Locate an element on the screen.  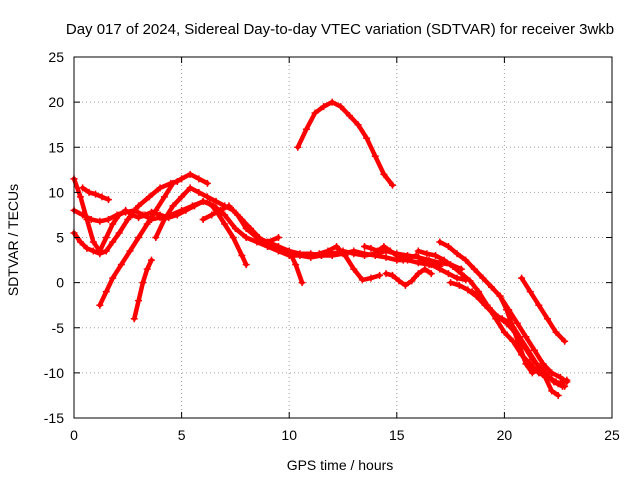
x-axis-label: GPS time / hours is located at coordinates (340, 465).